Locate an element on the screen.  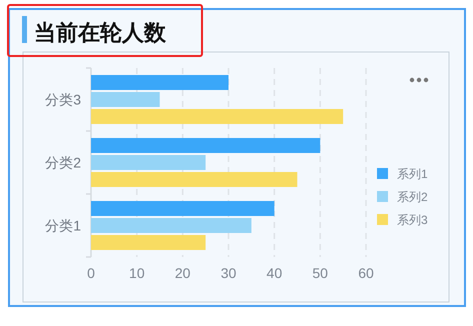
category: 分类2 is located at coordinates (63, 162).